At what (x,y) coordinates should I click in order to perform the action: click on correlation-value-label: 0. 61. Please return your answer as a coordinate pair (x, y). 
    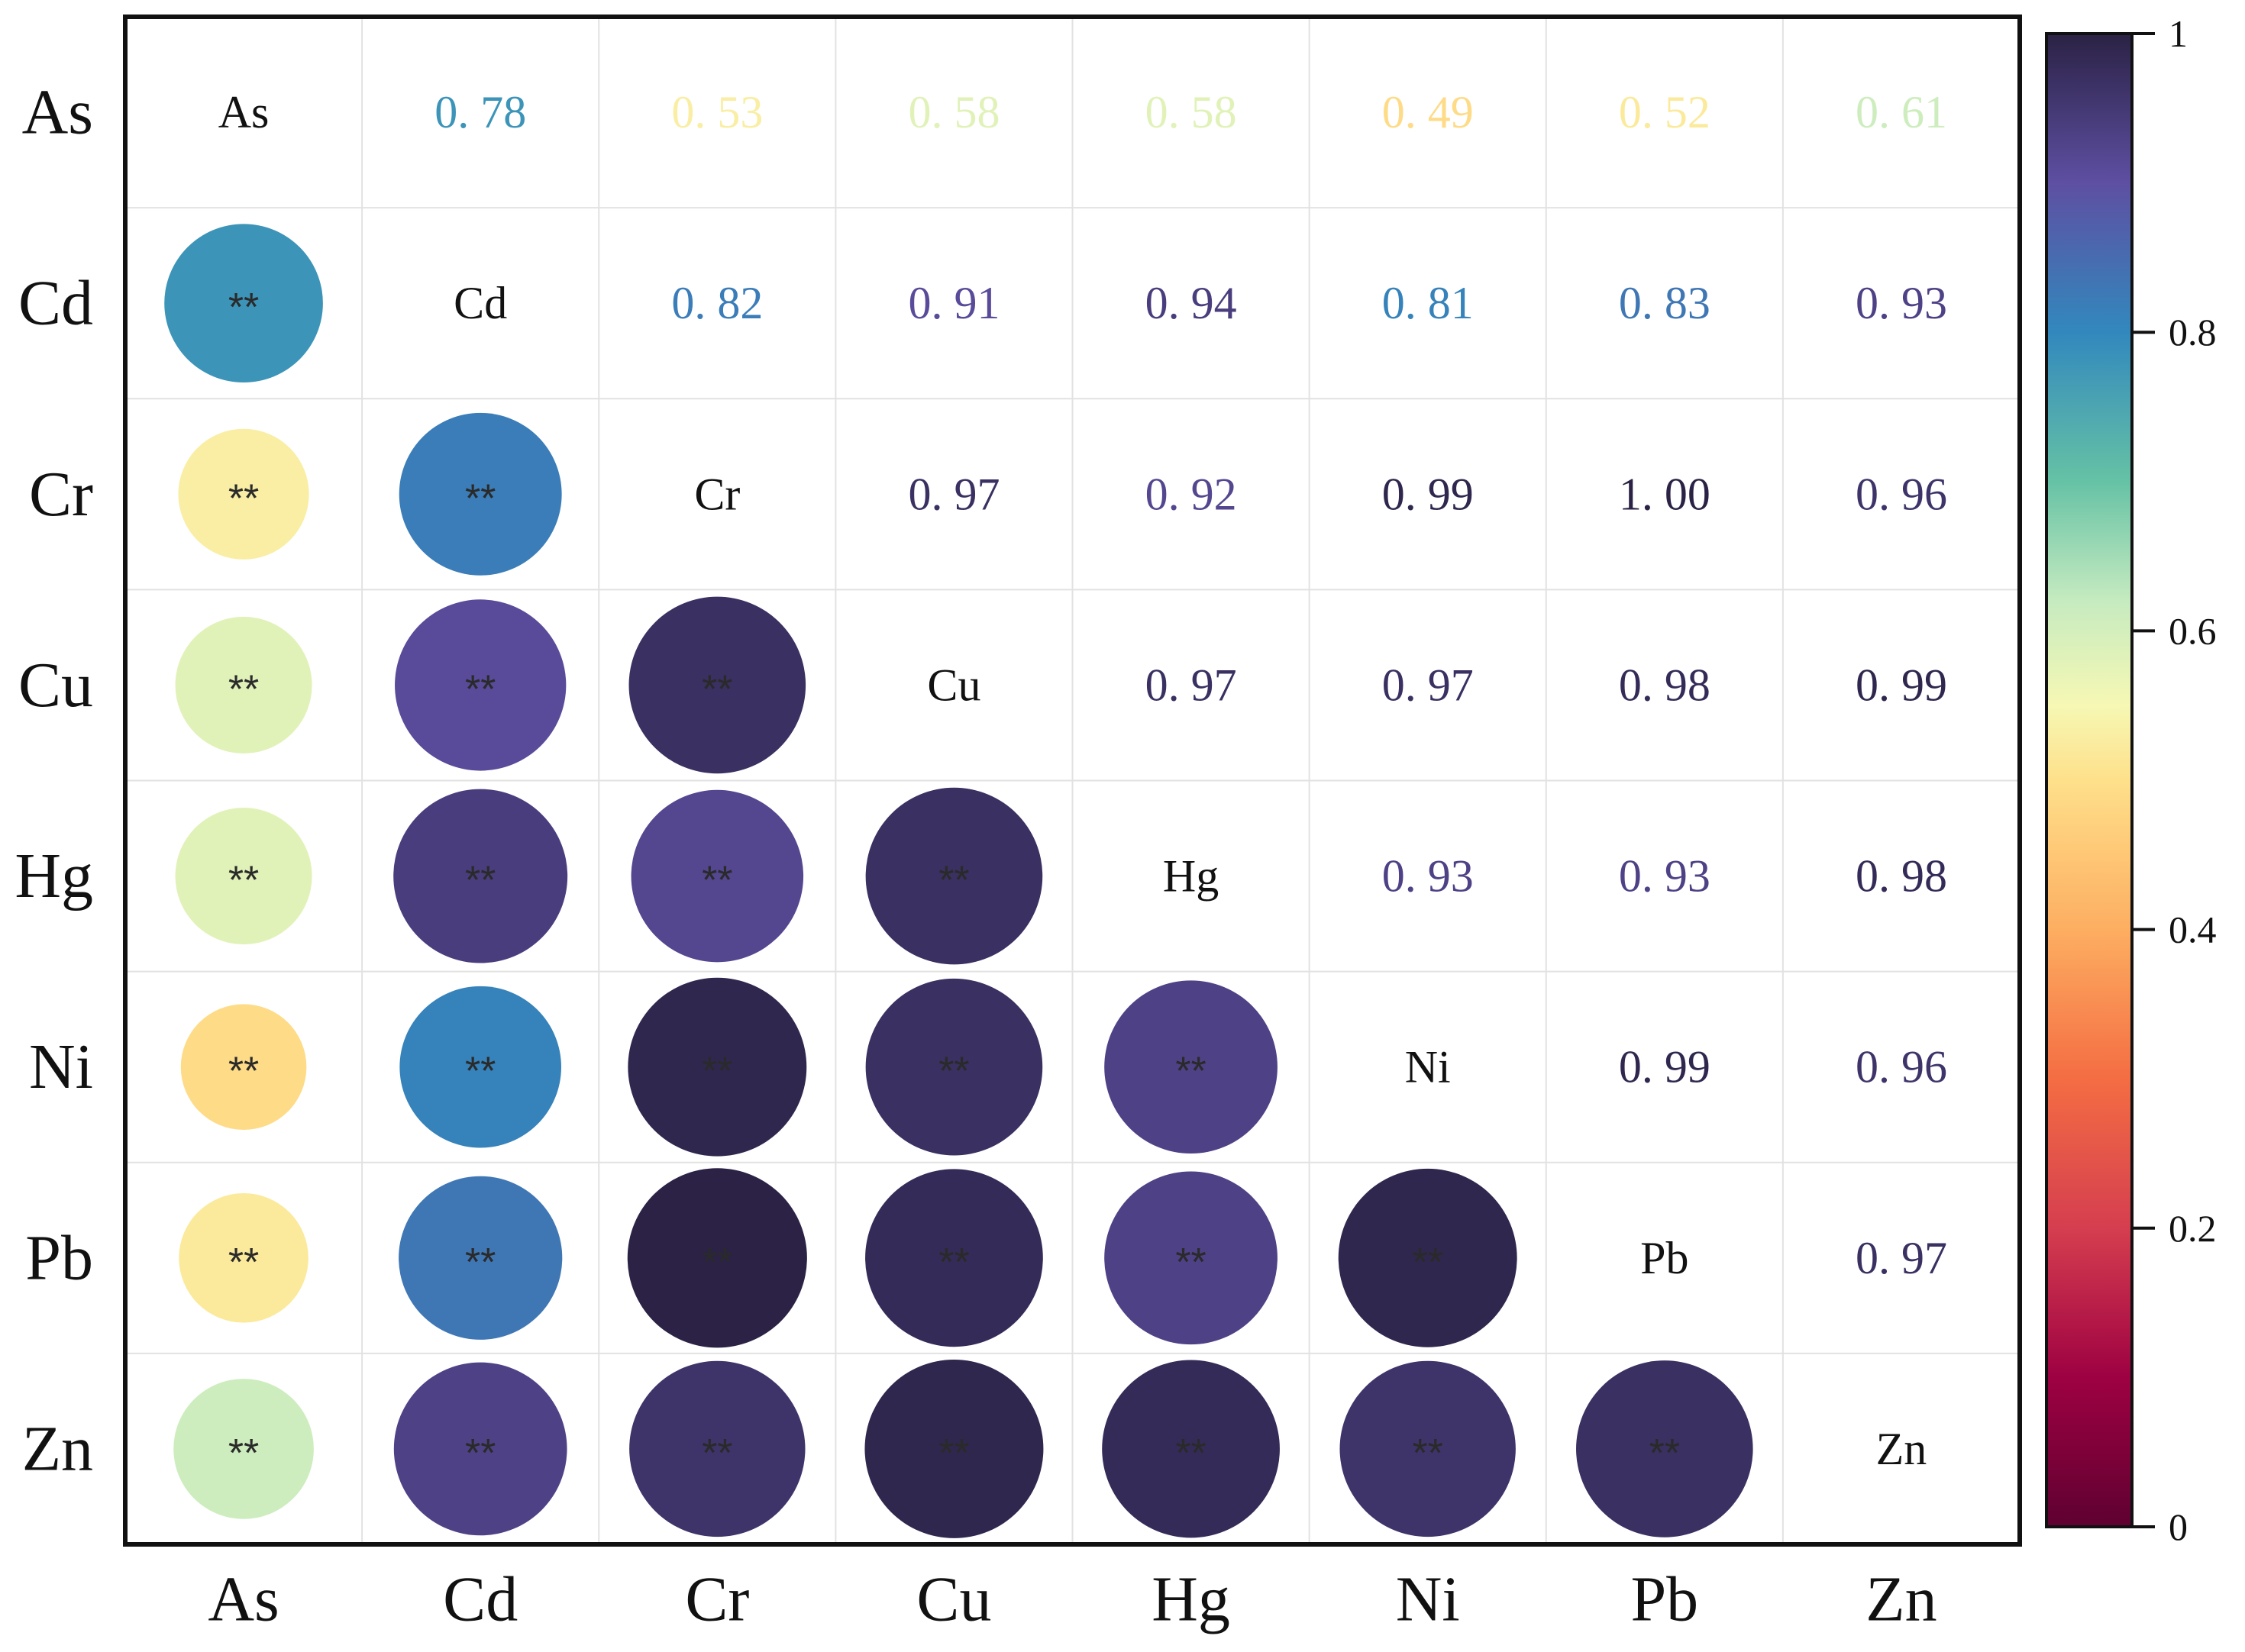
    Looking at the image, I should click on (1901, 112).